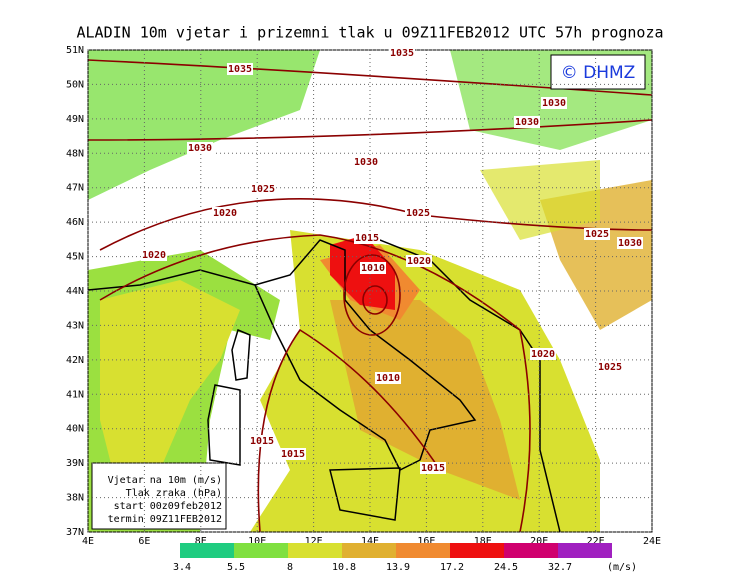 The width and height of the screenshot is (740, 582). What do you see at coordinates (652, 541) in the screenshot?
I see `longitude-label: 24E` at bounding box center [652, 541].